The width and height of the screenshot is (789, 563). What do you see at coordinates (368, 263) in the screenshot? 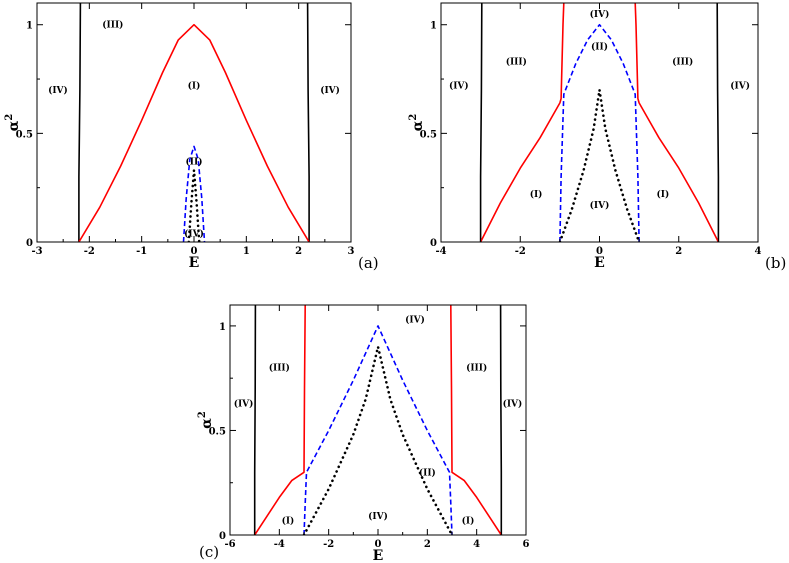
I see `panel-label: (a)` at bounding box center [368, 263].